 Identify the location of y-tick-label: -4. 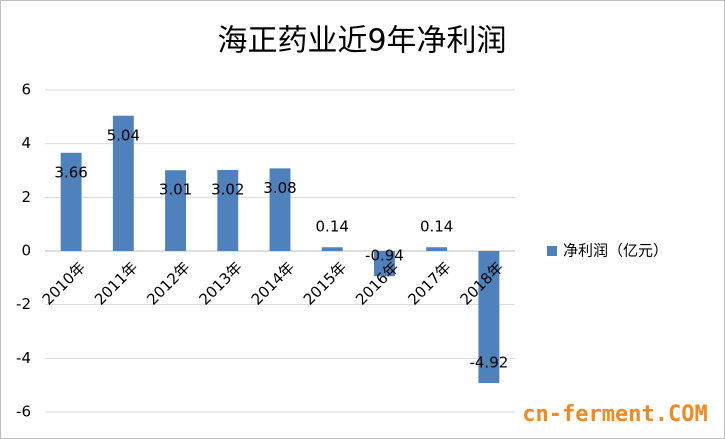
(23, 358).